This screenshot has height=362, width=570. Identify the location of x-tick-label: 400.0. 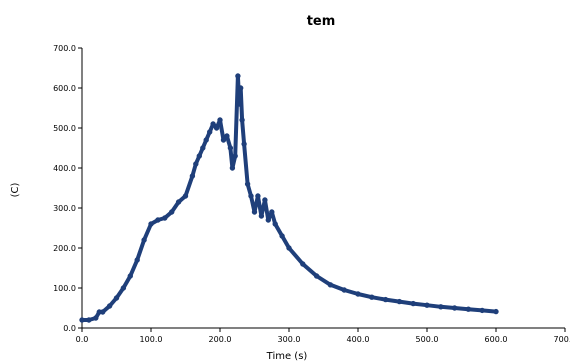
(358, 339).